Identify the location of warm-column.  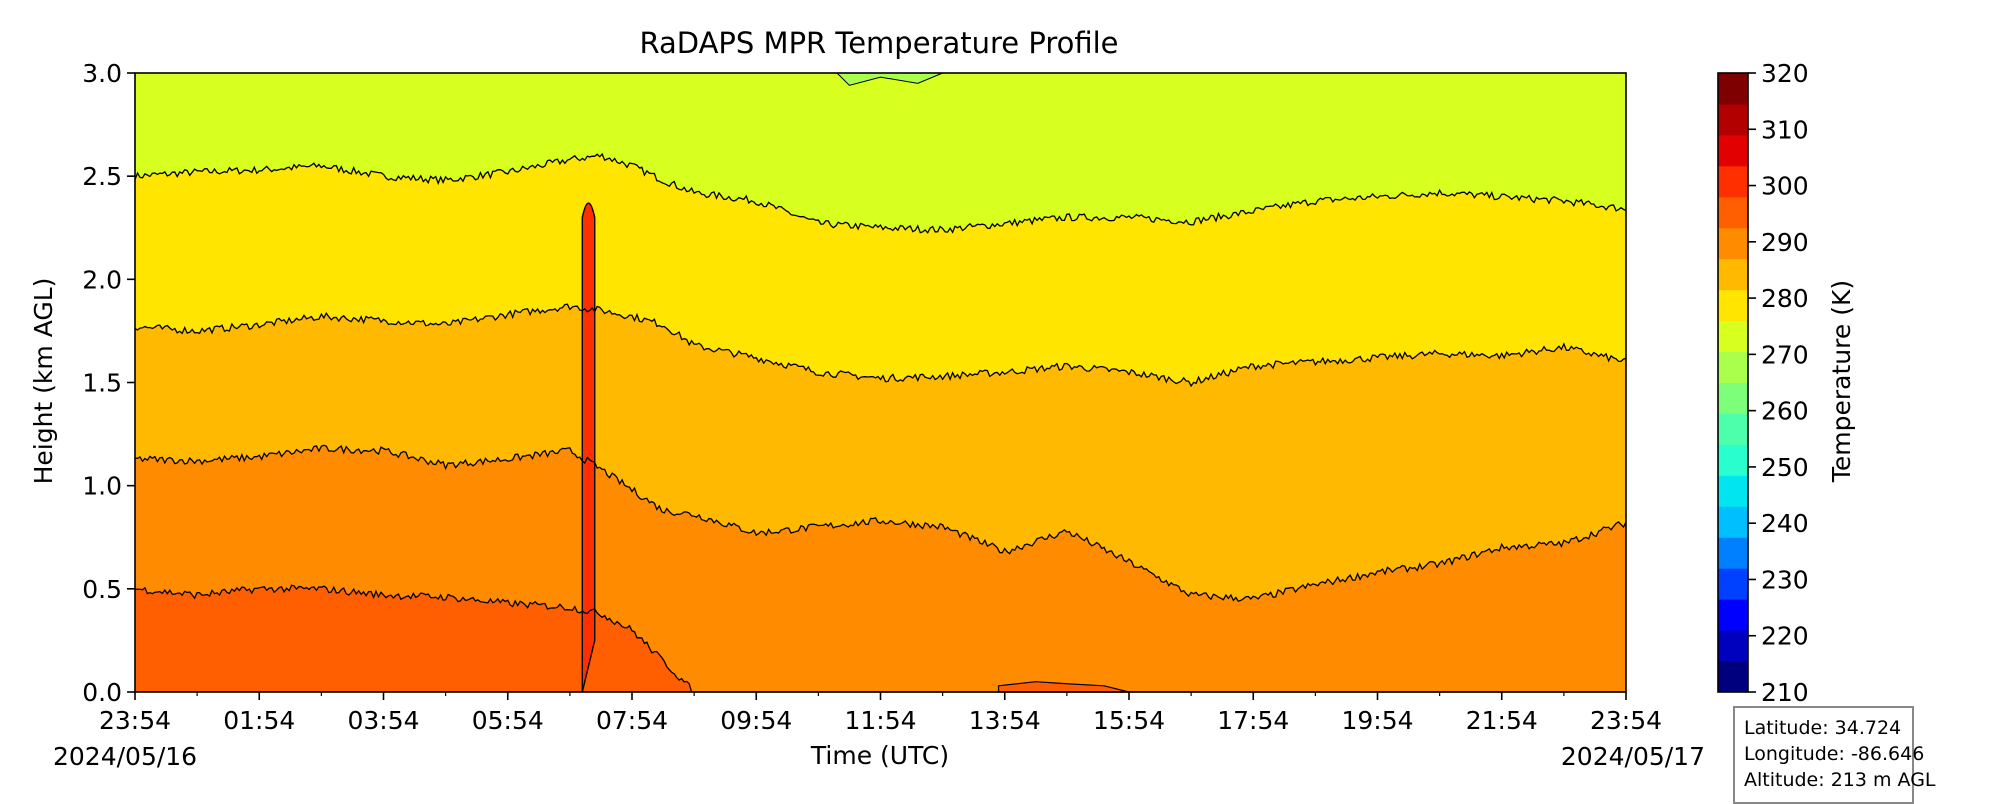
(588, 447).